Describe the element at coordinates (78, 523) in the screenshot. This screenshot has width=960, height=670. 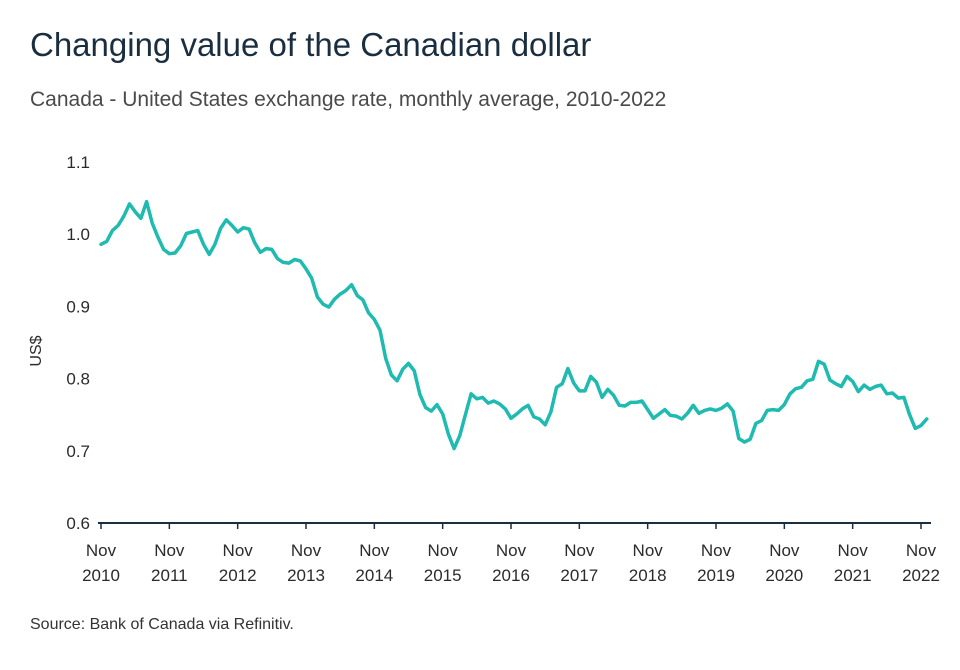
I see `y-tick-label: 0.6` at that location.